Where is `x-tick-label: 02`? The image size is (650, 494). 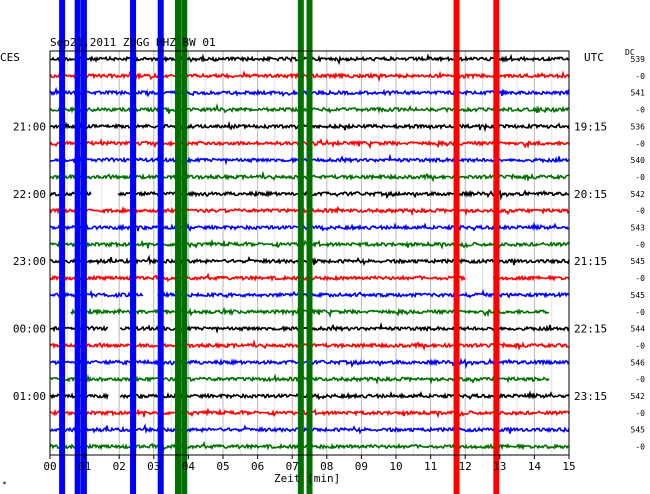
x-tick-label: 02 is located at coordinates (119, 466).